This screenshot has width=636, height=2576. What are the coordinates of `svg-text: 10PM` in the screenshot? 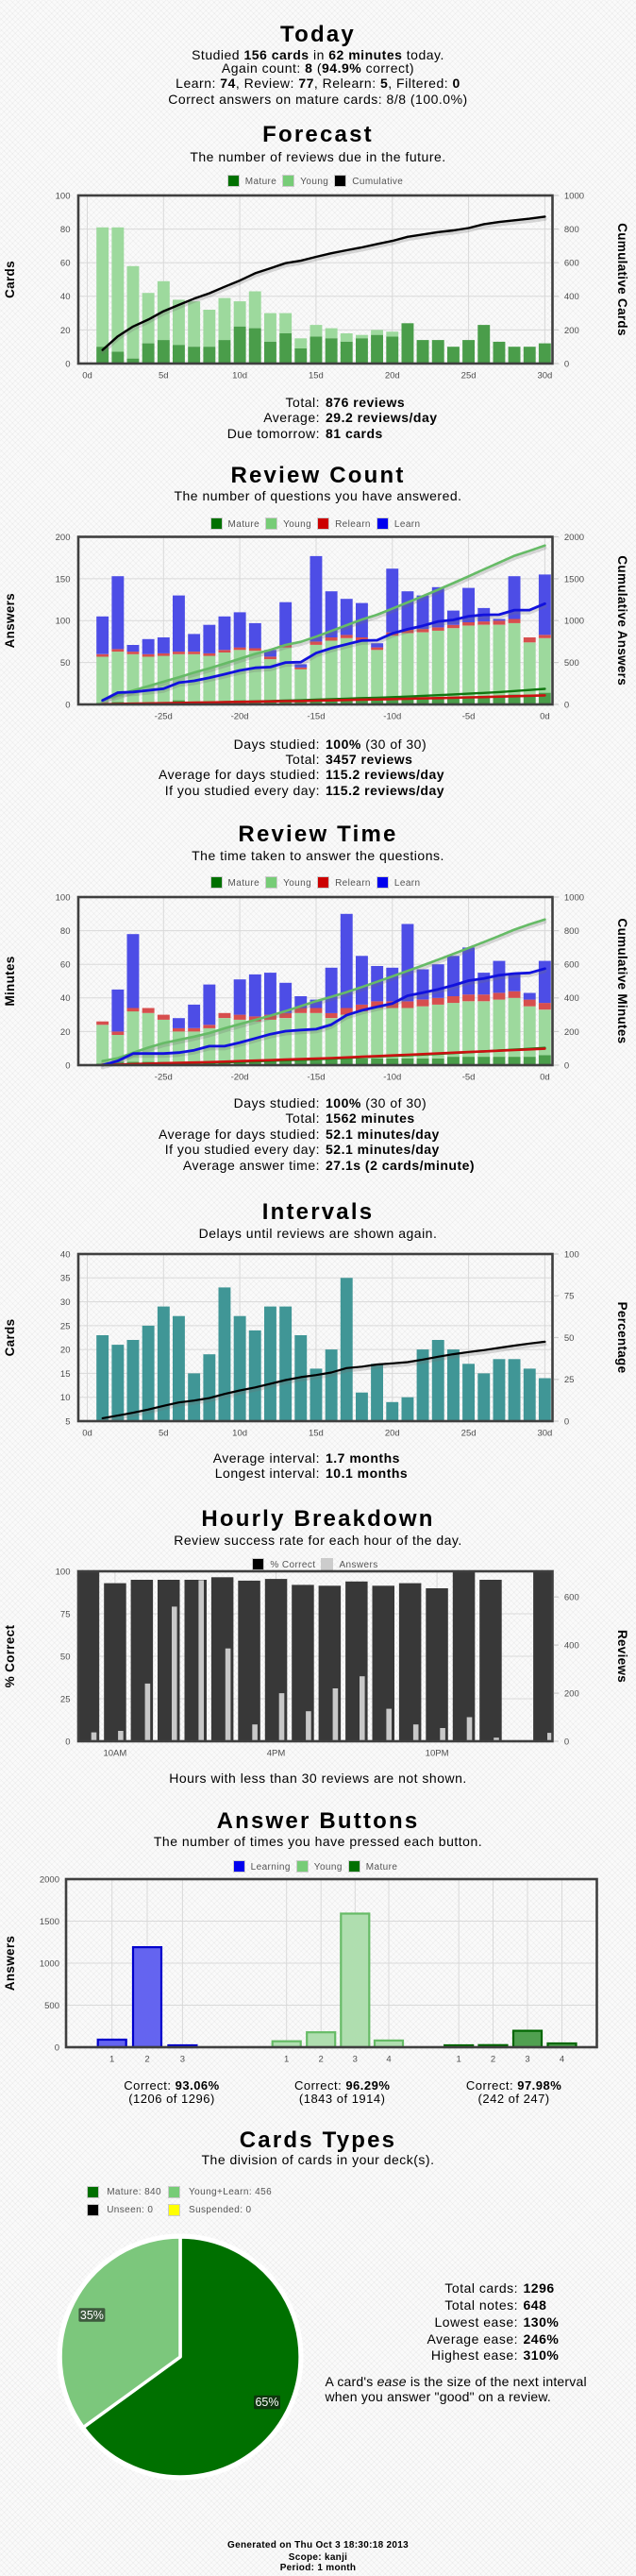 It's located at (438, 1754).